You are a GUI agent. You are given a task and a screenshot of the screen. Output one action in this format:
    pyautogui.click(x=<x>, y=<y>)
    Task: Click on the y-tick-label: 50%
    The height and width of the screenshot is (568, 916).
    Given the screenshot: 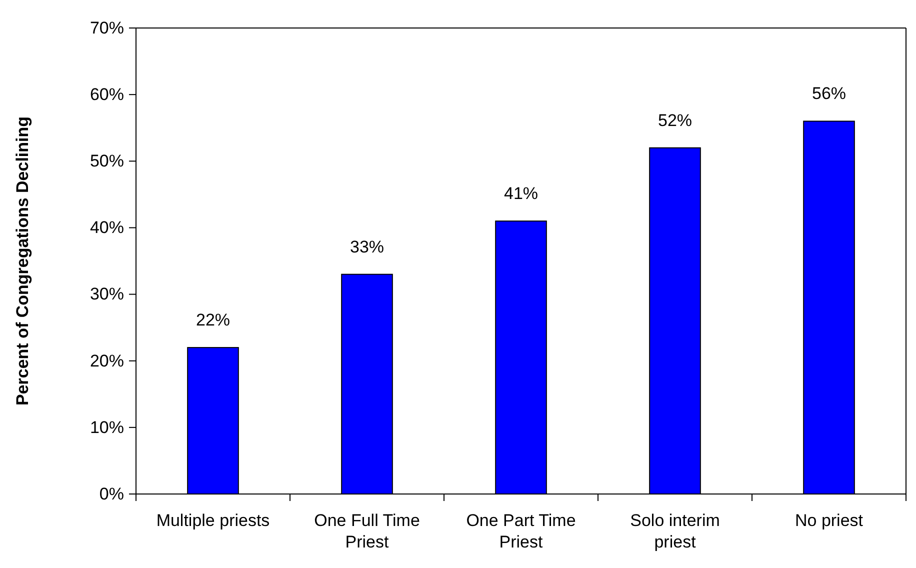 What is the action you would take?
    pyautogui.click(x=107, y=161)
    